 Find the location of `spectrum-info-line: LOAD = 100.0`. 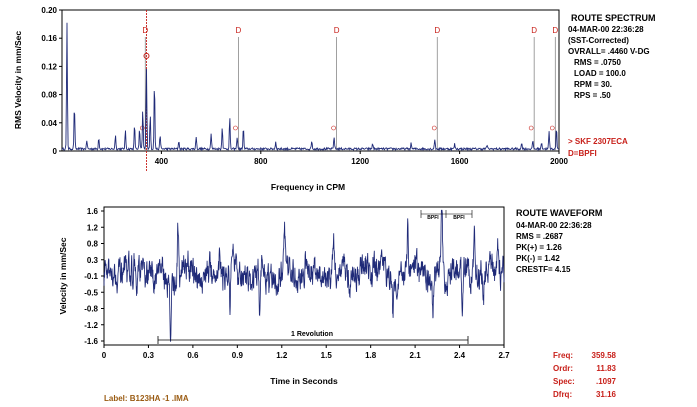

spectrum-info-line: LOAD = 100.0 is located at coordinates (600, 73).